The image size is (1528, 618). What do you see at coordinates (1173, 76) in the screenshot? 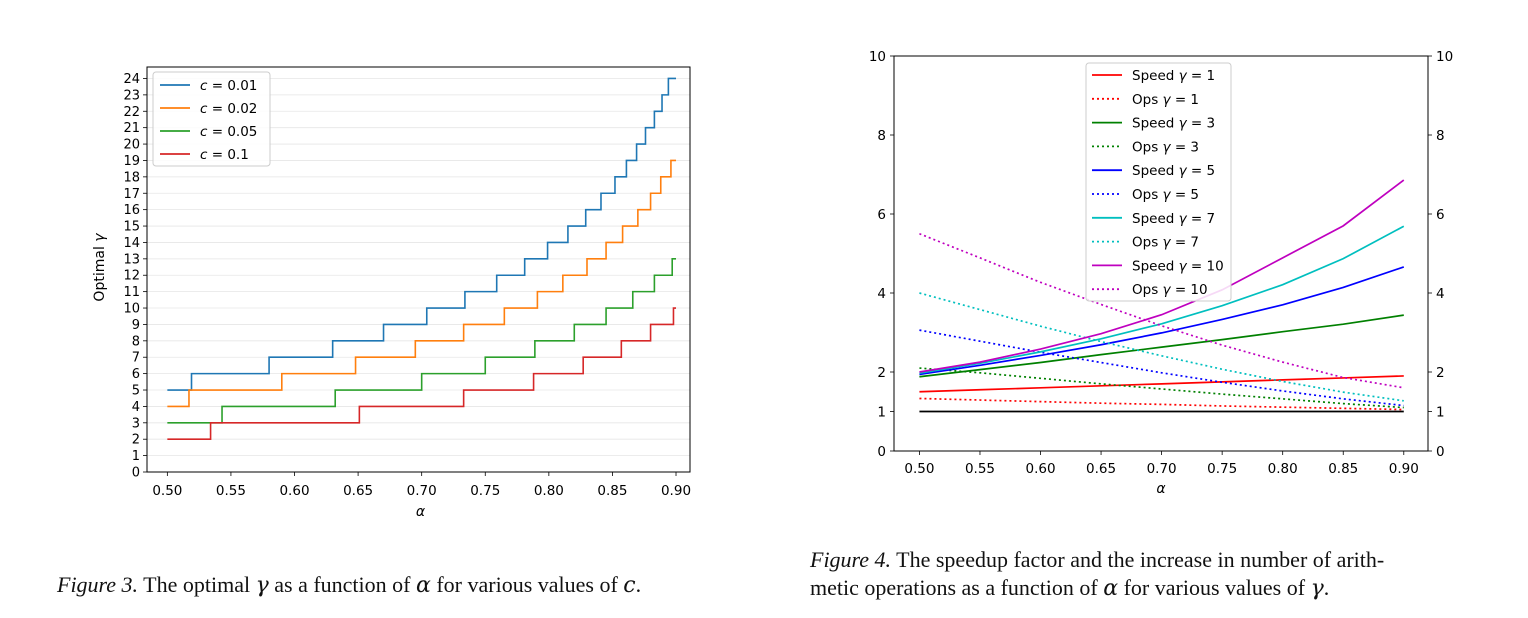
I see `legend-entry-label: Speed γ = 1` at bounding box center [1173, 76].